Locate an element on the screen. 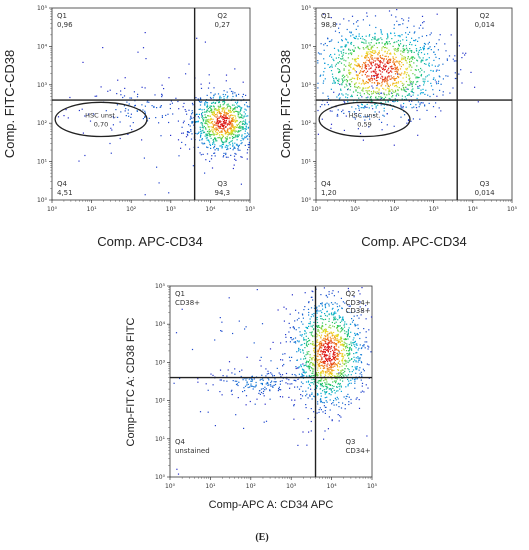 The image size is (529, 550). x-axis-label: Comp. APC-CD34 is located at coordinates (149, 241).